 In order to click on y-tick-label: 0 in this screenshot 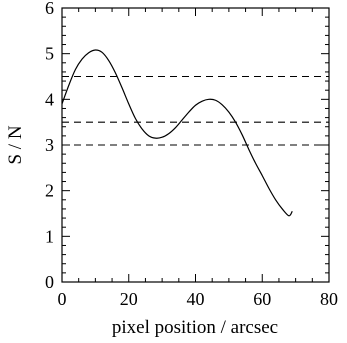, I will do `click(49, 282)`.